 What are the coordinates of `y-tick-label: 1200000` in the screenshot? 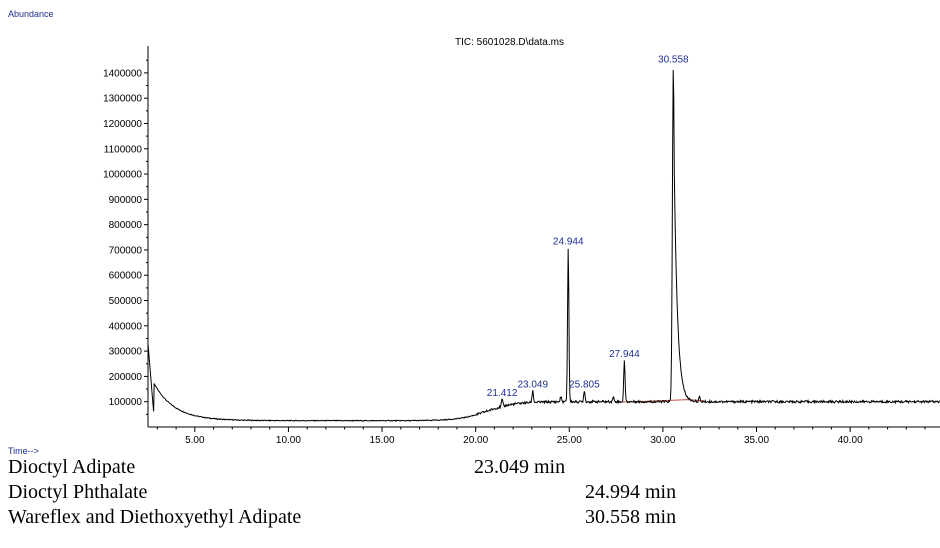 It's located at (122, 124).